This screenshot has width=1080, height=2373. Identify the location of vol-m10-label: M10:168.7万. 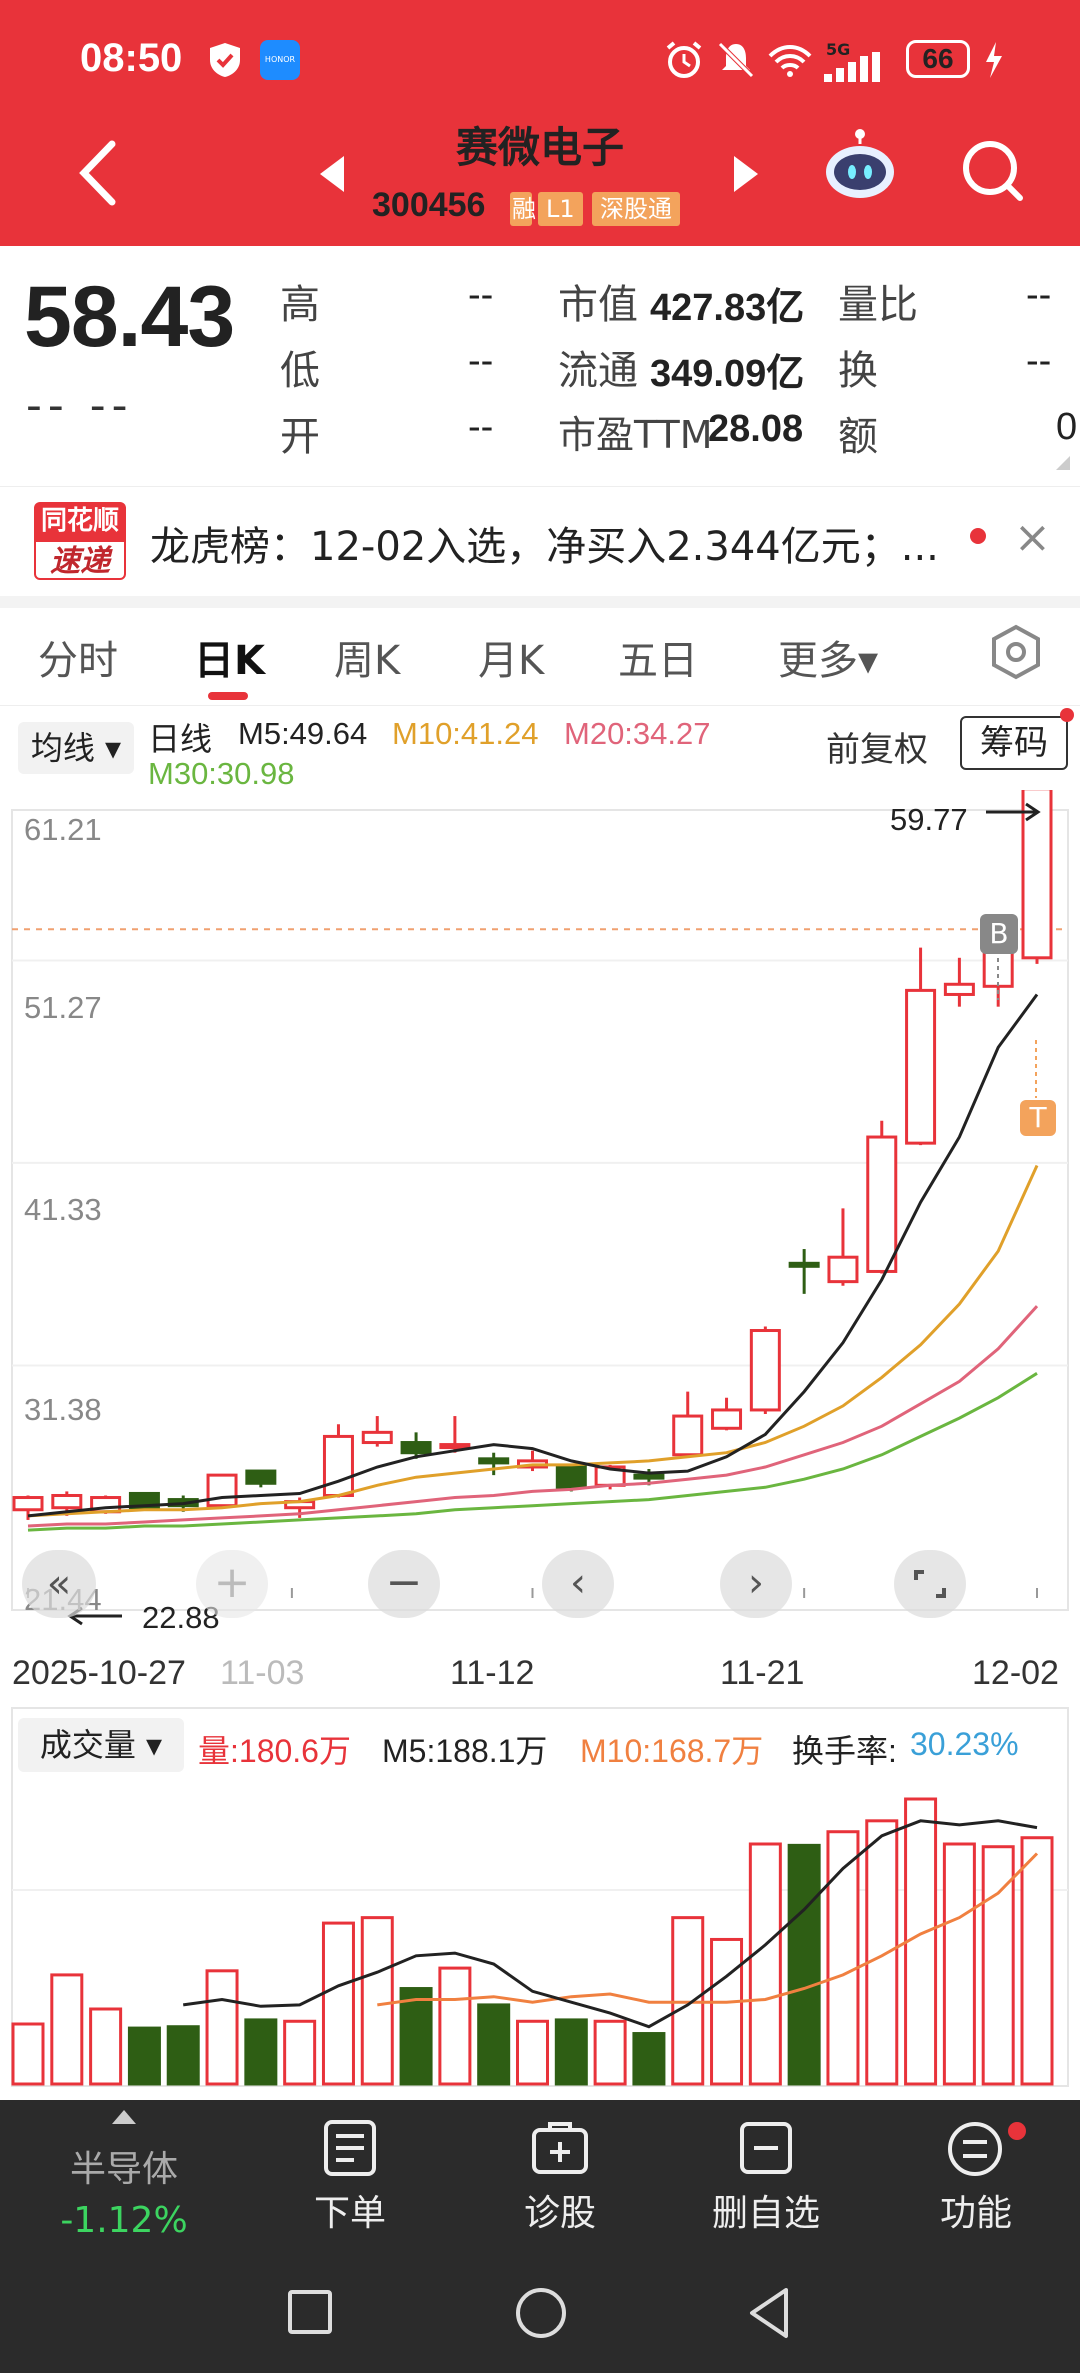
(672, 1751).